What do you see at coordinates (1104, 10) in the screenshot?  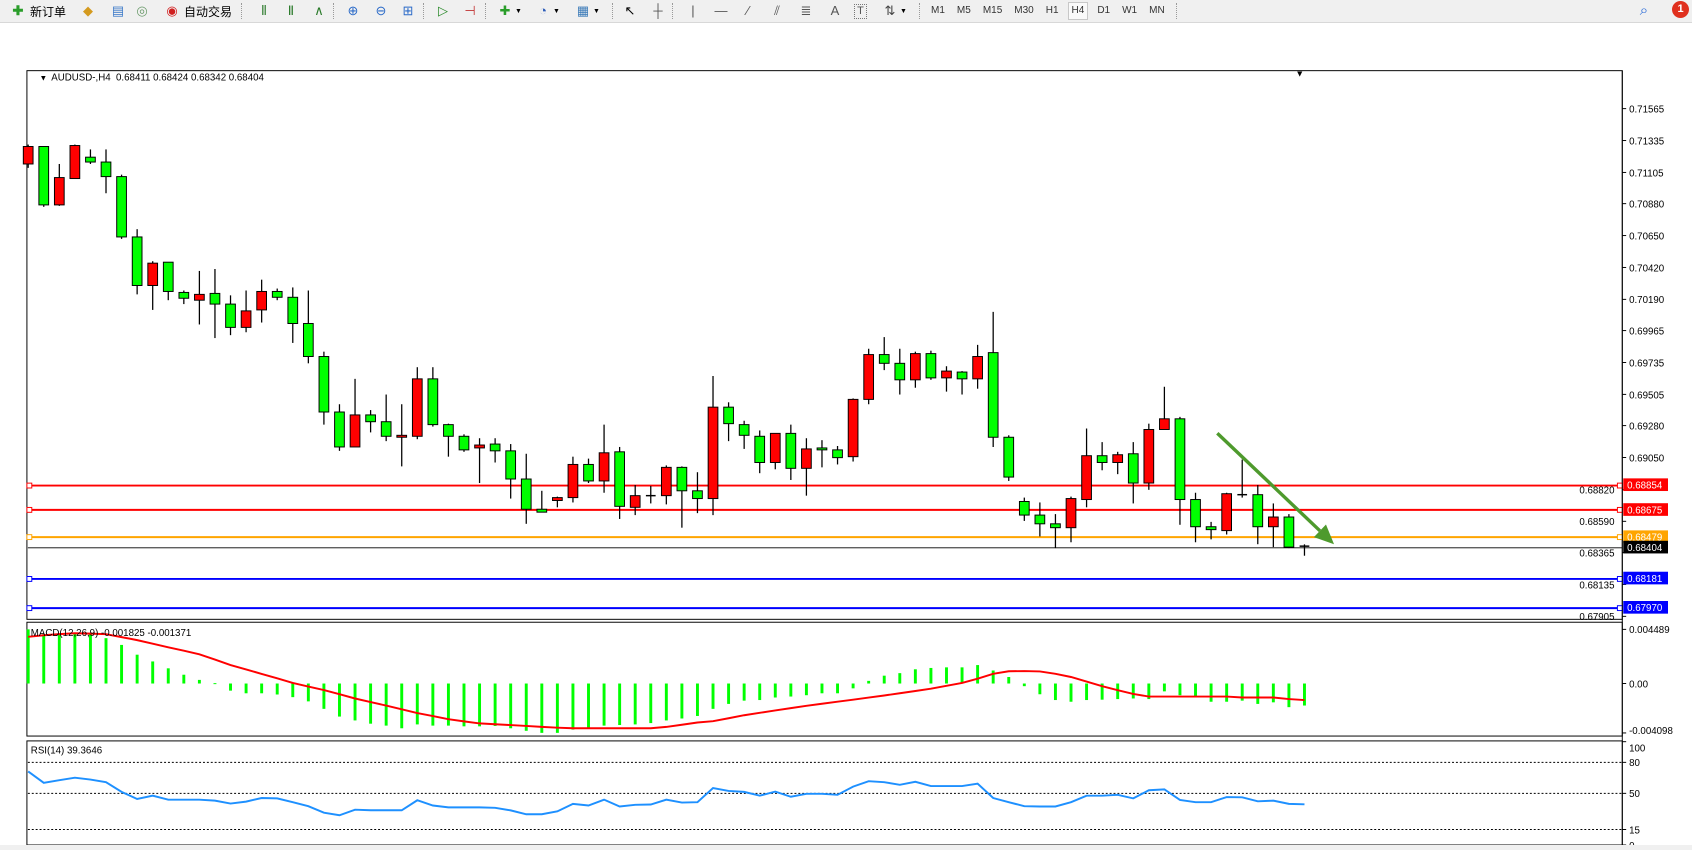 I see `timeframe-d1: D1` at bounding box center [1104, 10].